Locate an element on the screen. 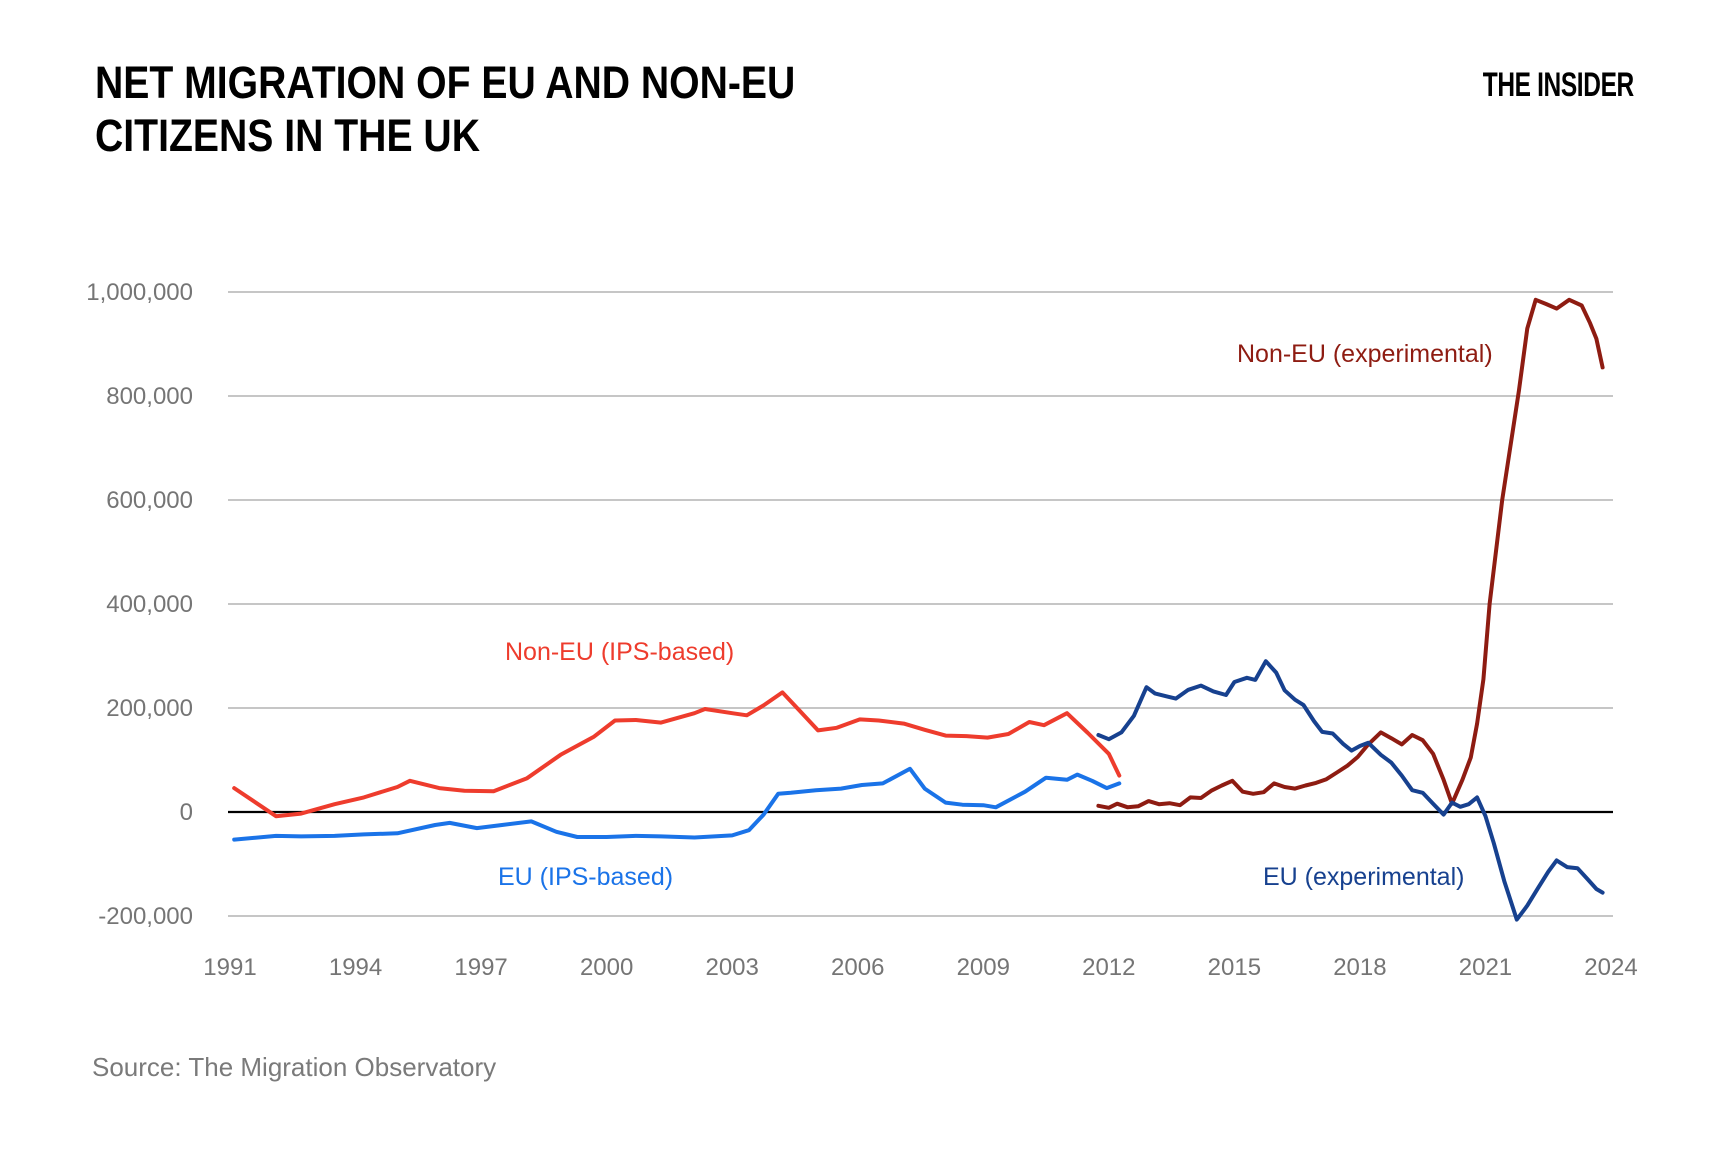 The height and width of the screenshot is (1155, 1732). chart-title-line-1: NET MIGRATION OF EU AND NON-EU is located at coordinates (445, 82).